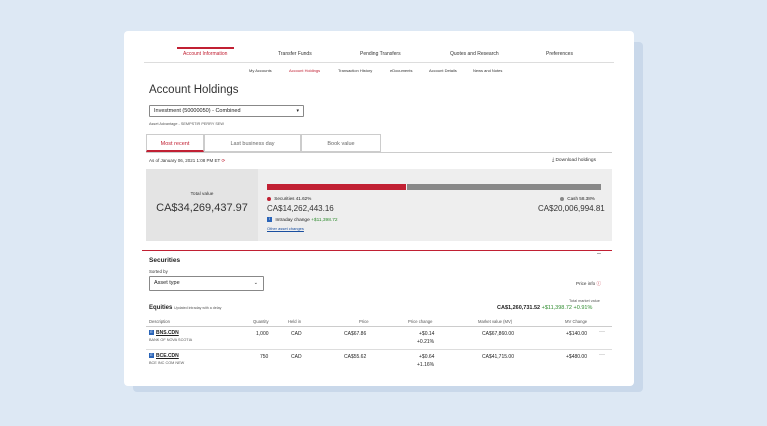  Describe the element at coordinates (261, 321) in the screenshot. I see `col-quantity: Quantity` at that location.